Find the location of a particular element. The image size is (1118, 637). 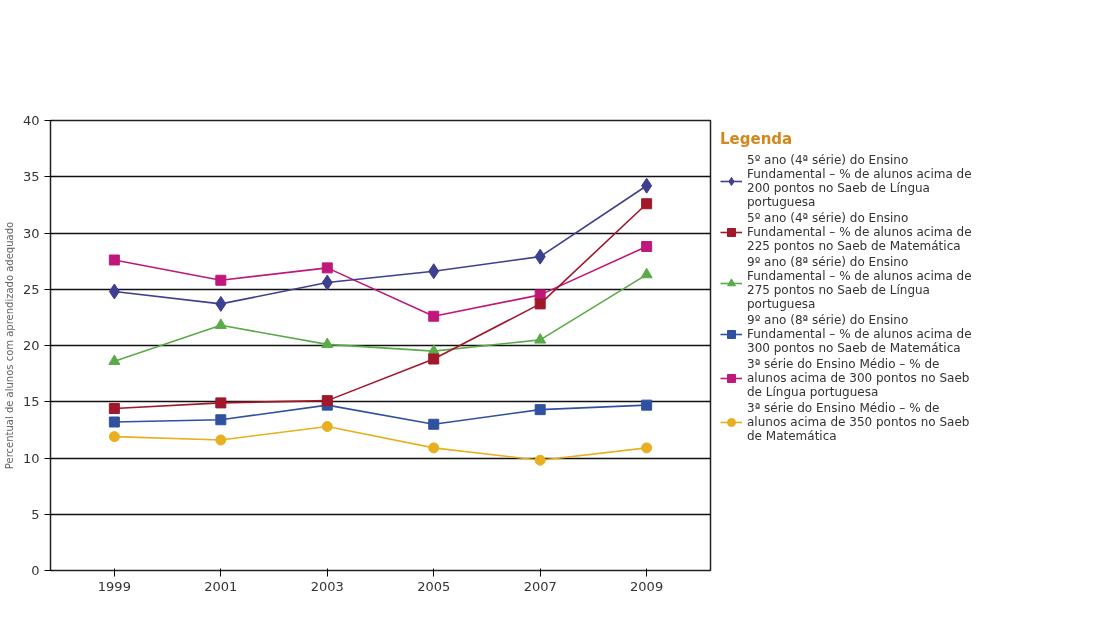

y-tick-label: 5 is located at coordinates (35, 514).